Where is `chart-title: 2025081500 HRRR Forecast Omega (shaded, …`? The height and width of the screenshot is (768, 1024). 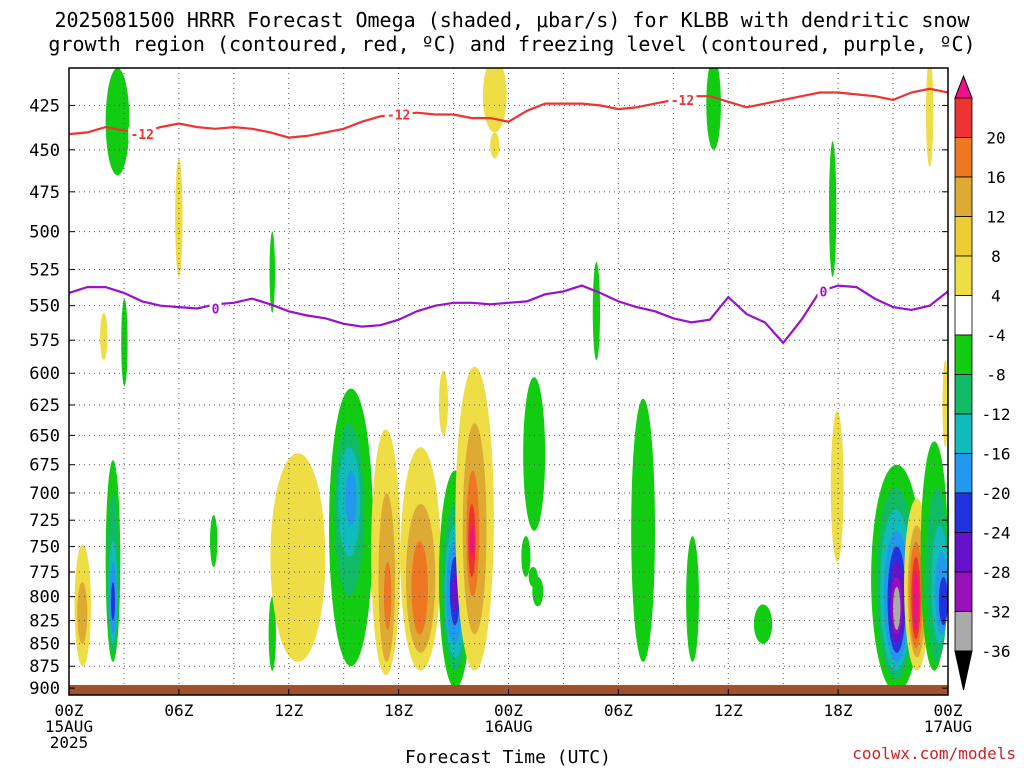
chart-title: 2025081500 HRRR Forecast Omega (shaded, … is located at coordinates (512, 32).